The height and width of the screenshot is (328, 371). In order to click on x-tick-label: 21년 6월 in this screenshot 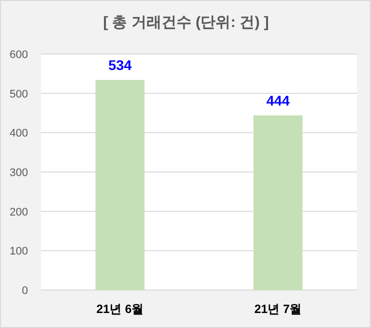, I will do `click(120, 309)`.